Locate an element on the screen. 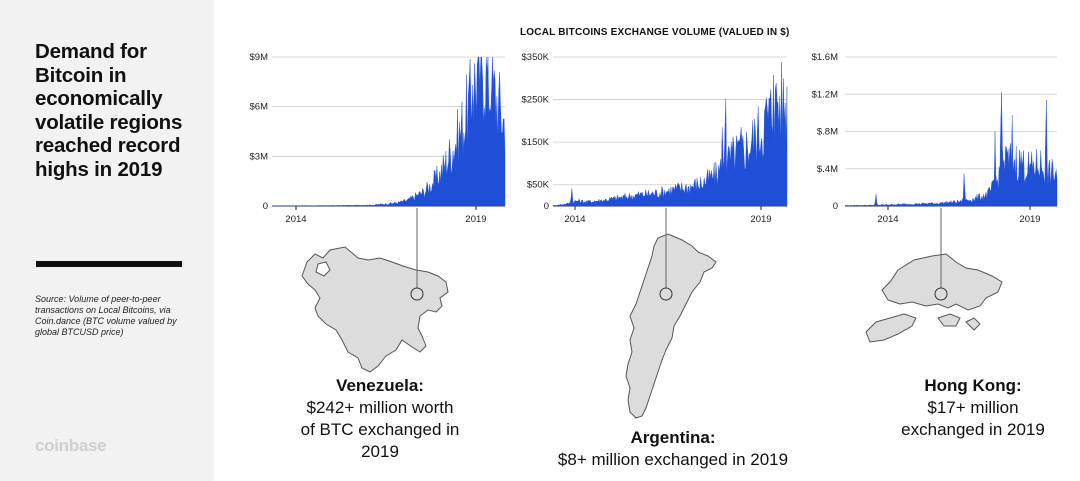  venezuela-chart: 0 $3M $6M $9M 2014 2019 is located at coordinates (378, 138).